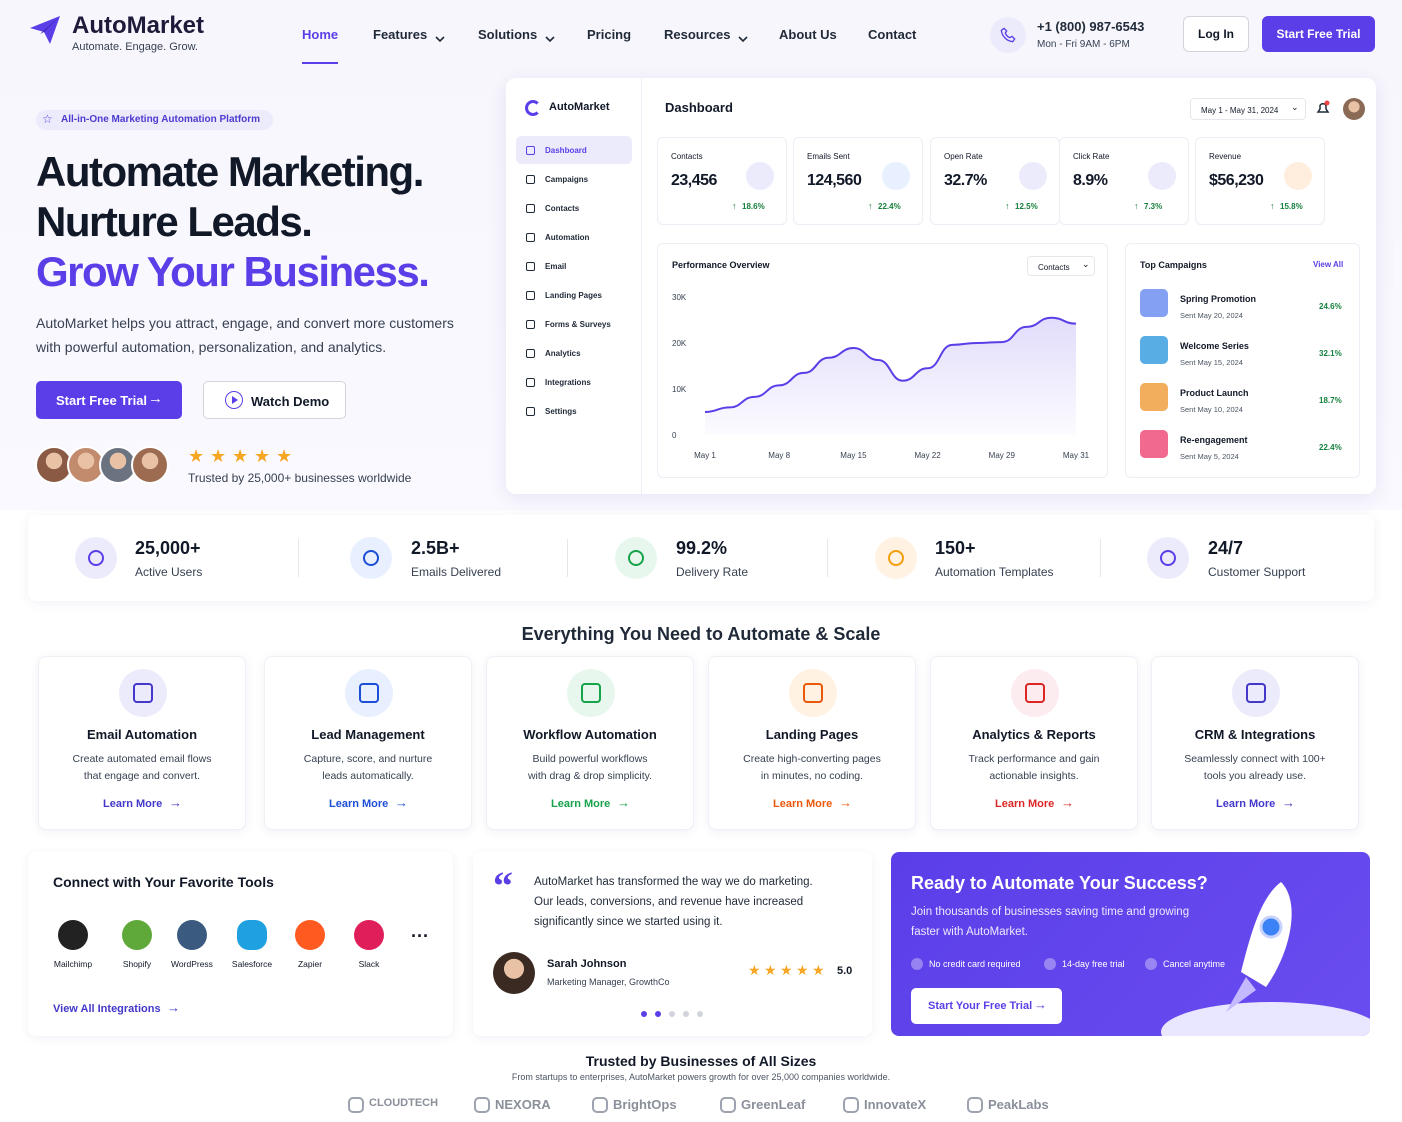 The image size is (1402, 1122). What do you see at coordinates (975, 964) in the screenshot?
I see `cta-point: No credit card required` at bounding box center [975, 964].